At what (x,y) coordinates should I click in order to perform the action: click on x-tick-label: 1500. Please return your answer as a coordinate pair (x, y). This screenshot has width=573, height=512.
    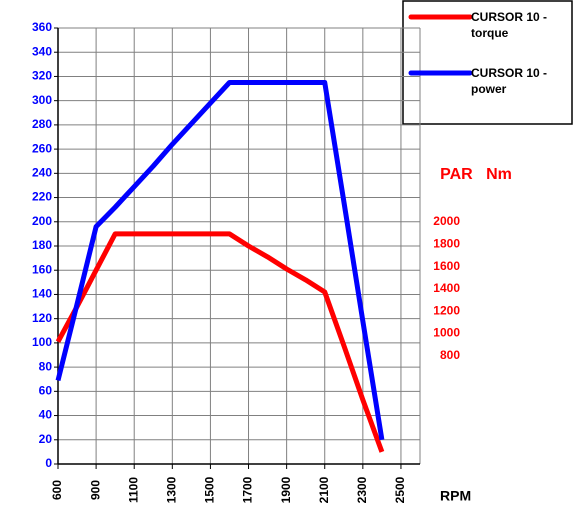
    Looking at the image, I should click on (210, 489).